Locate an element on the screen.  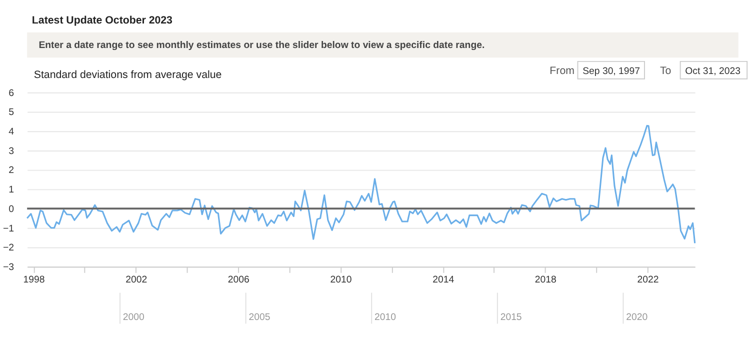
text: 2005 is located at coordinates (259, 317).